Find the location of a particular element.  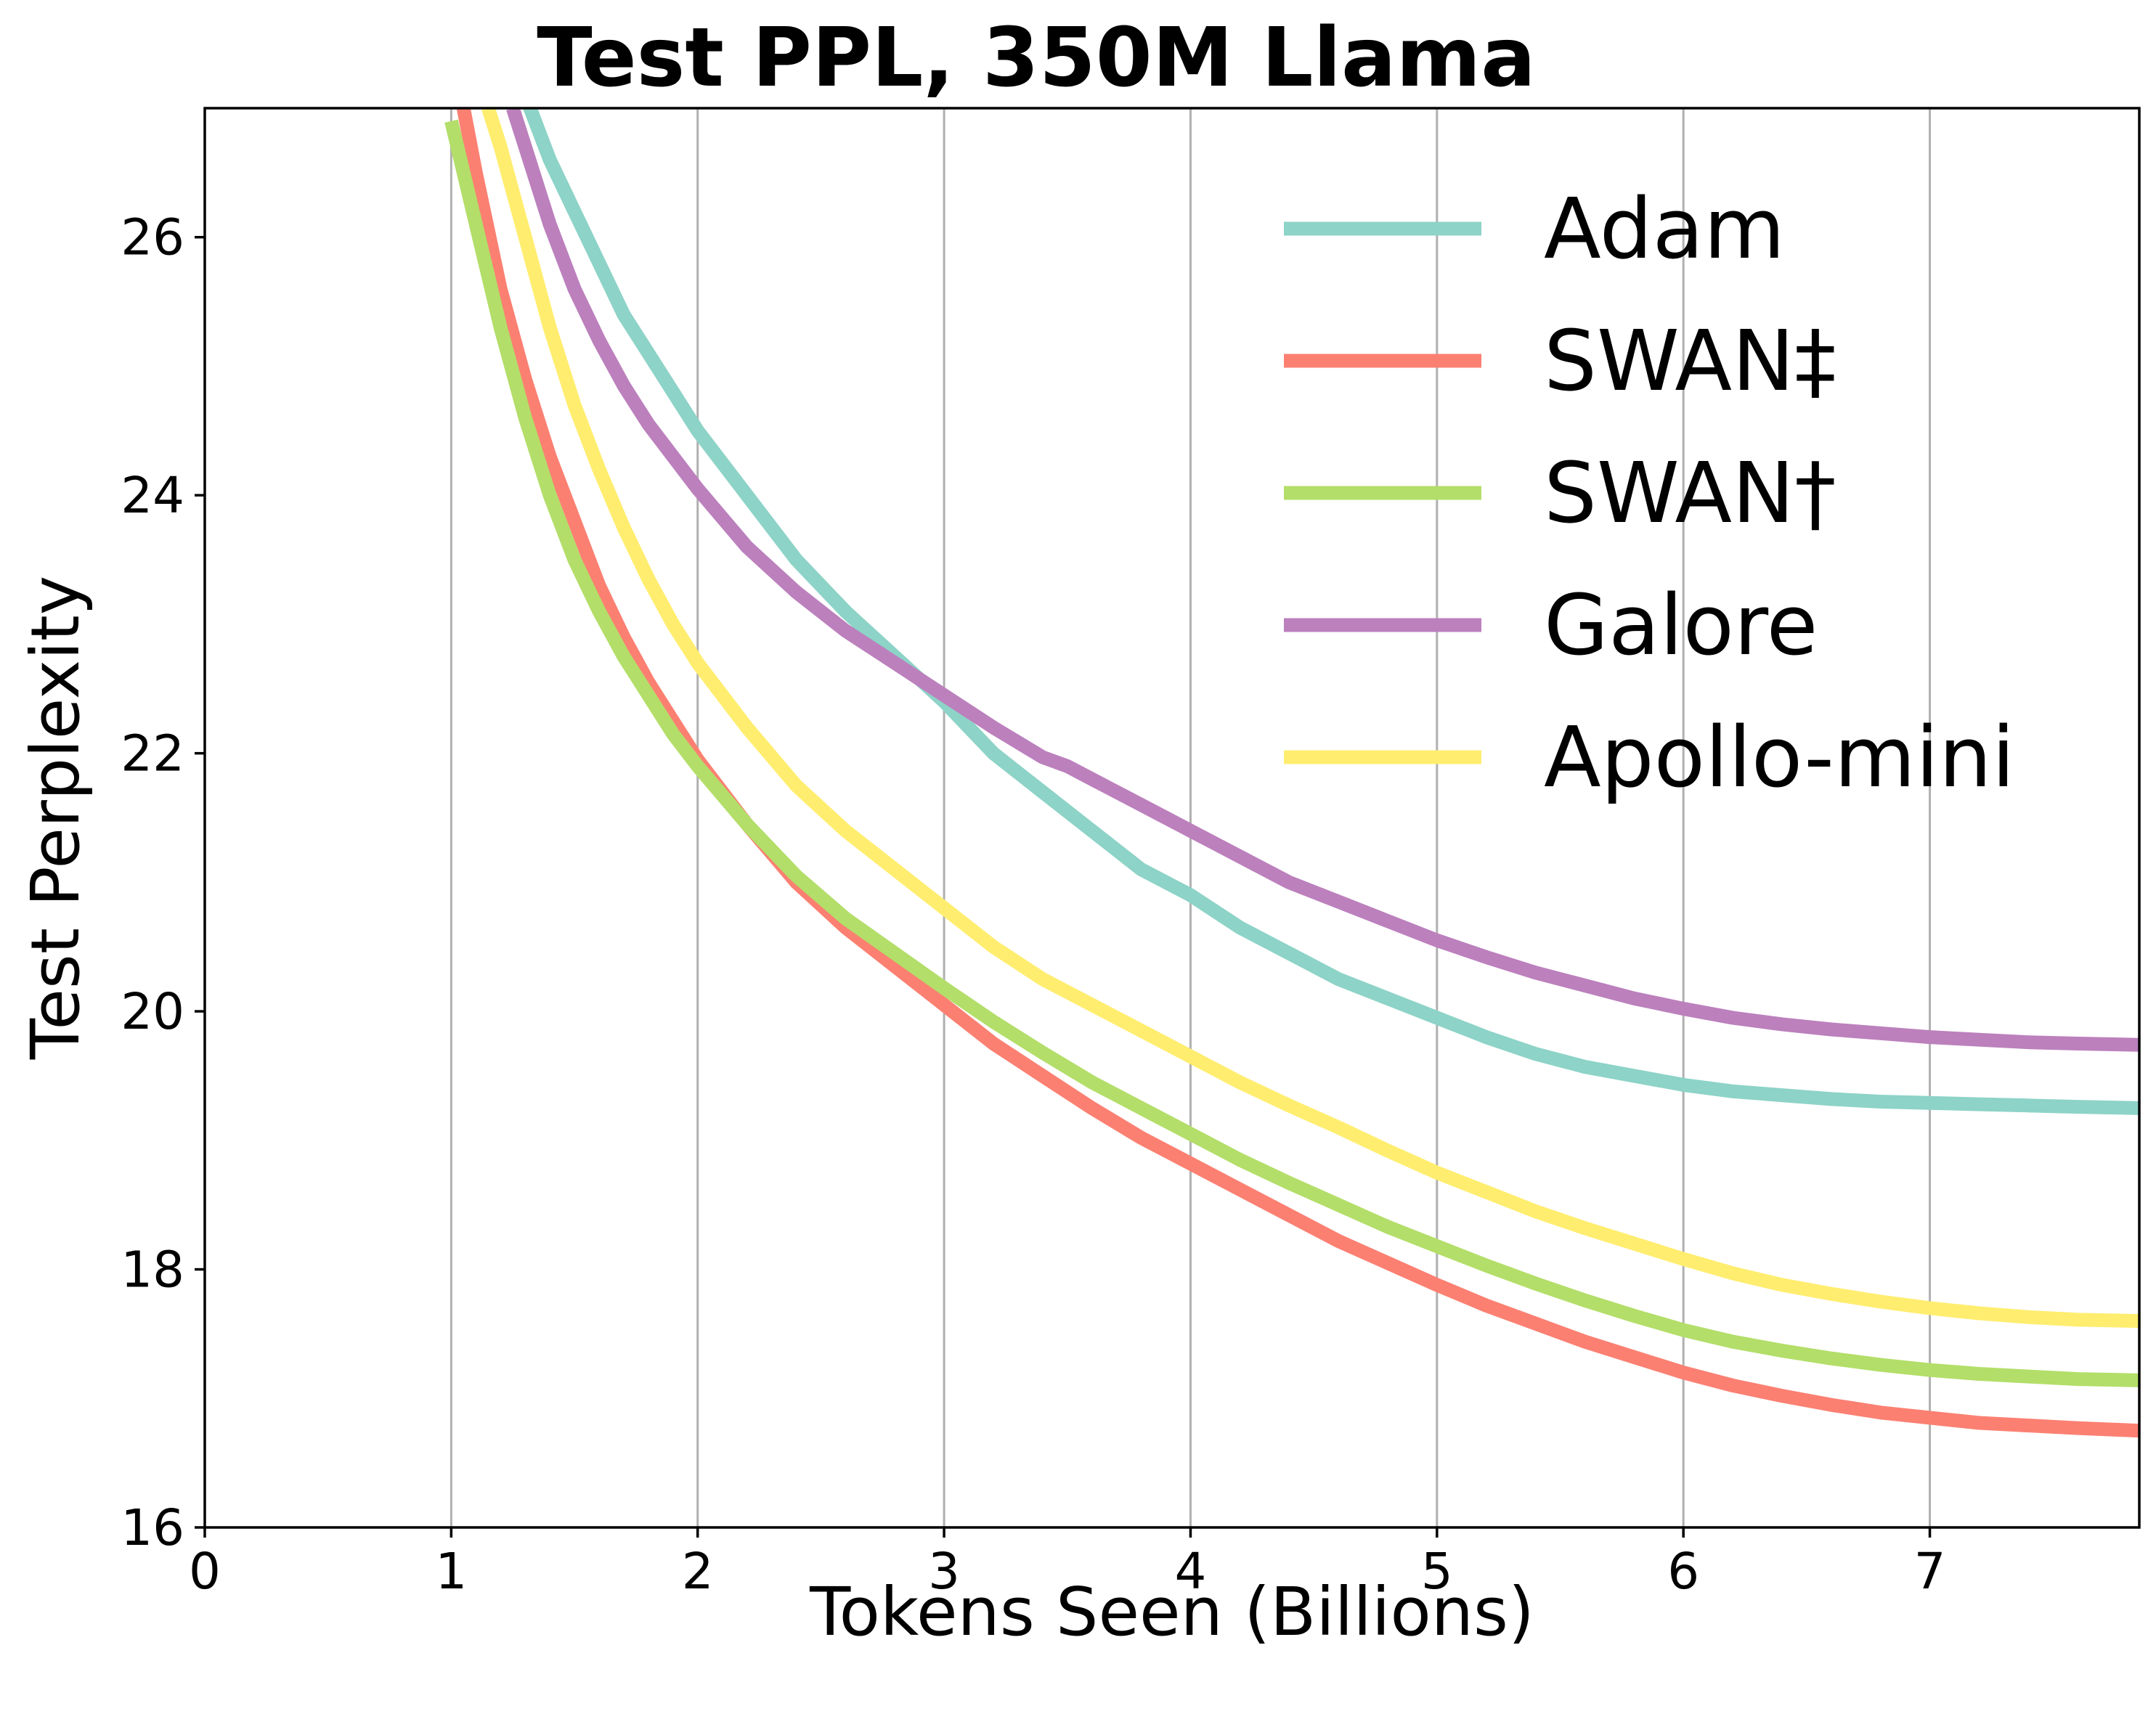

x-tick-label: 4 is located at coordinates (1190, 1572).